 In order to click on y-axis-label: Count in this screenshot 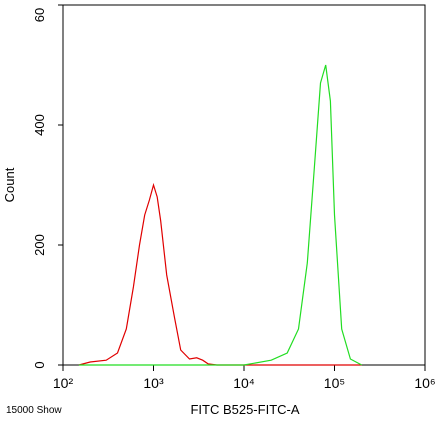, I will do `click(9, 184)`.